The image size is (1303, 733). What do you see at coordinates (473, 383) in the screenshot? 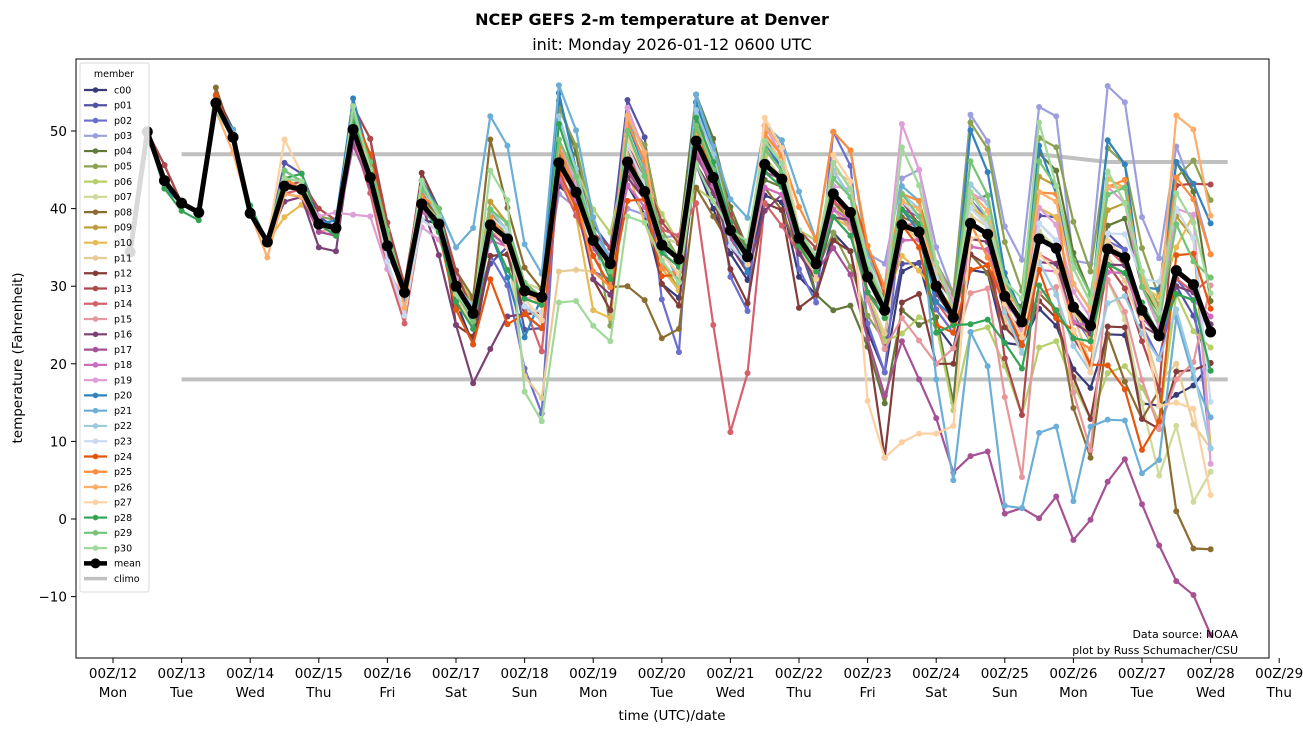
I see `data-point-p16` at bounding box center [473, 383].